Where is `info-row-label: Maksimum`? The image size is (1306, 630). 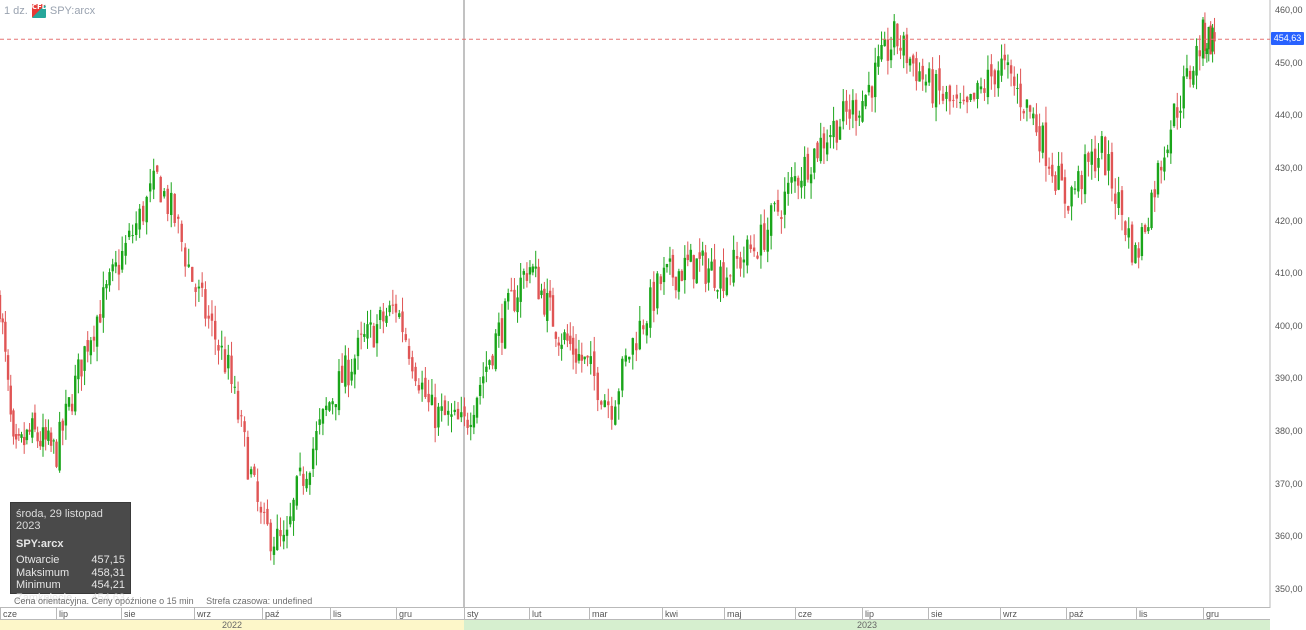 info-row-label: Maksimum is located at coordinates (43, 572).